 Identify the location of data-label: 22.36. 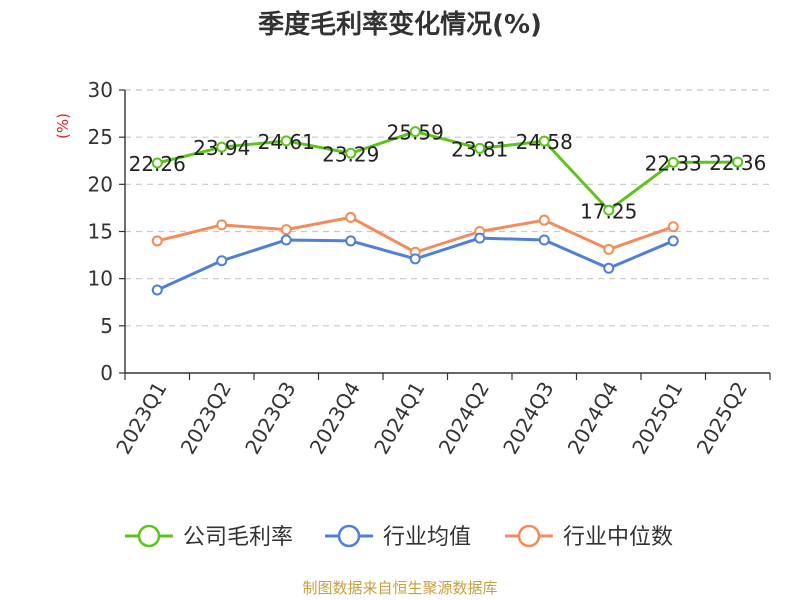
(737, 163).